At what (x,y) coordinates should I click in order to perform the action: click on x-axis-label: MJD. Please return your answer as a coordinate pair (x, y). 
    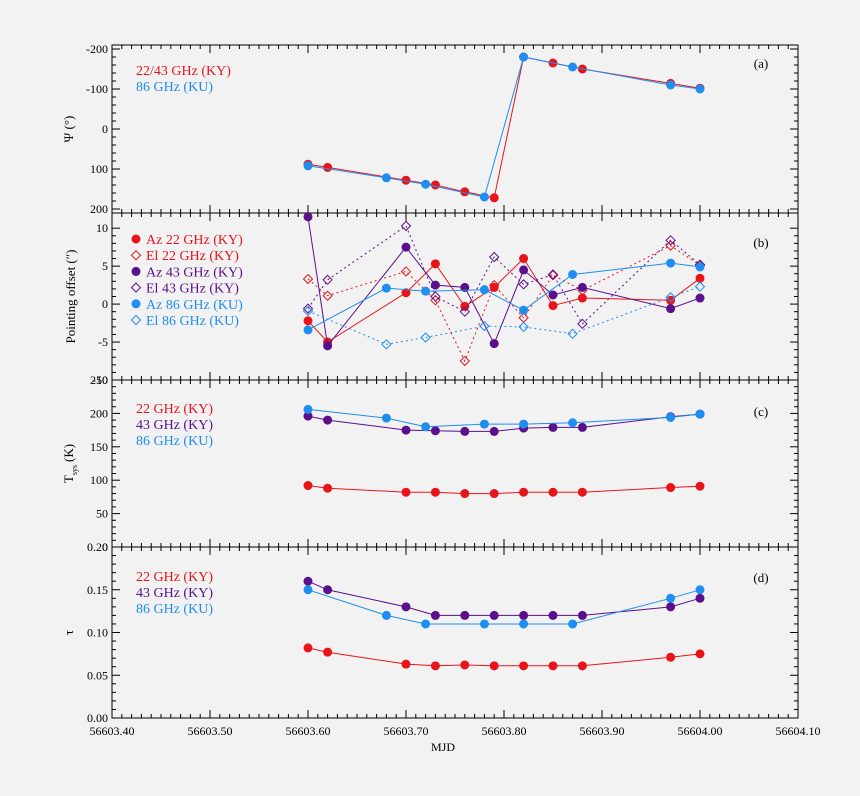
    Looking at the image, I should click on (443, 747).